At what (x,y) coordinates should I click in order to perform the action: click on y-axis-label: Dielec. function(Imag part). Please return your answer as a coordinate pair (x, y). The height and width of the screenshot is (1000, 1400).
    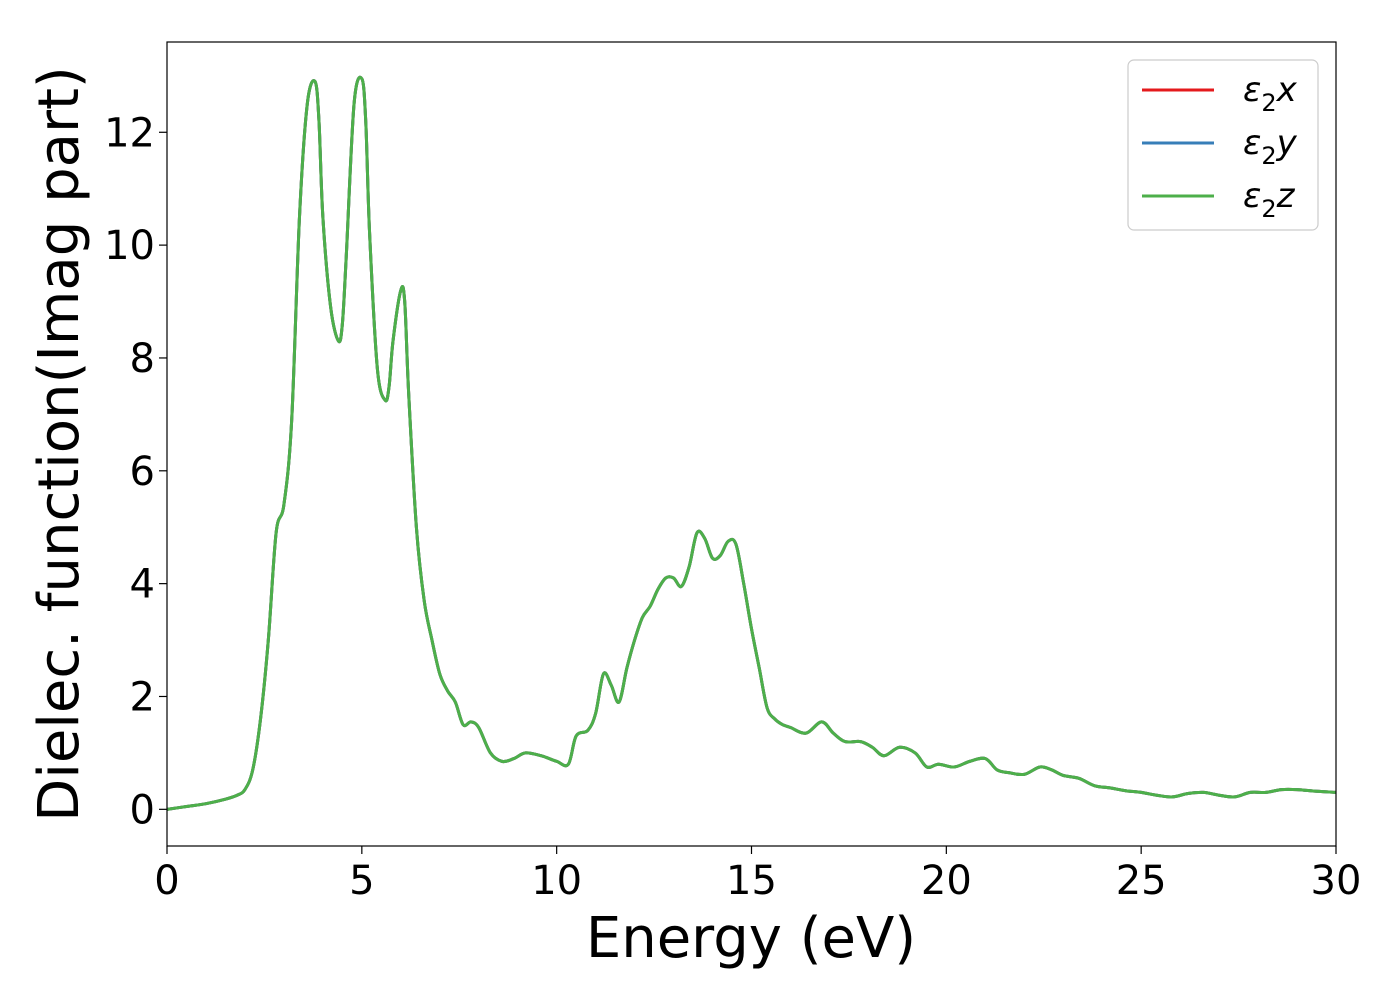
    Looking at the image, I should click on (59, 444).